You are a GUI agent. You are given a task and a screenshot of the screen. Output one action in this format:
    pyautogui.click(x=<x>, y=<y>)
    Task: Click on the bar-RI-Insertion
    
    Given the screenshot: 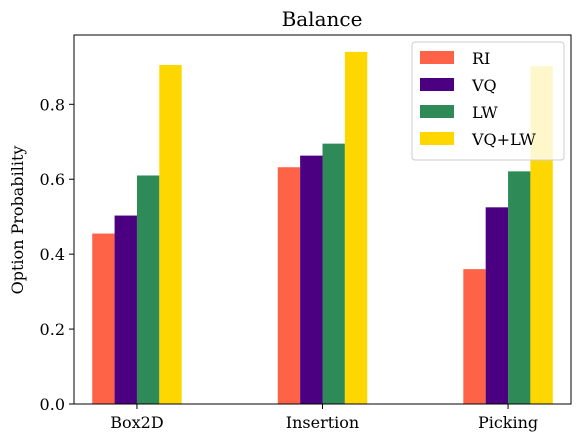 What is the action you would take?
    pyautogui.click(x=289, y=285)
    